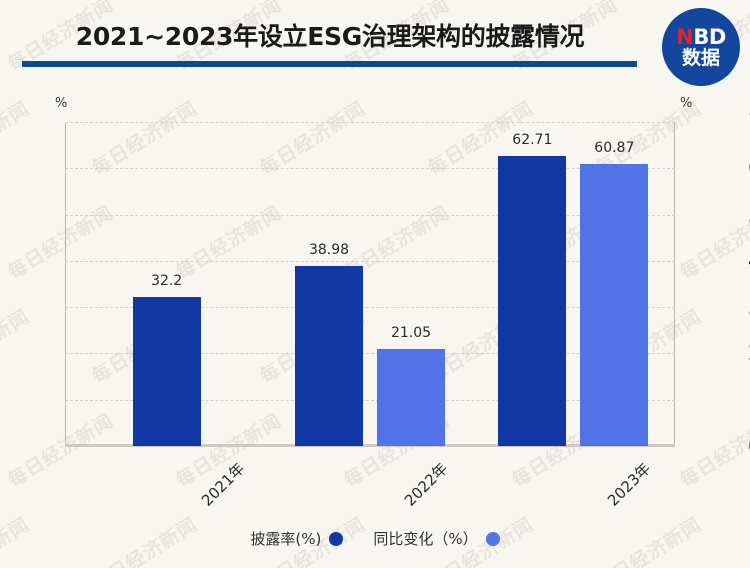 The width and height of the screenshot is (750, 568). I want to click on chart-header: 2021~2023年设立ESG治理架构的披露情况, so click(375, 40).